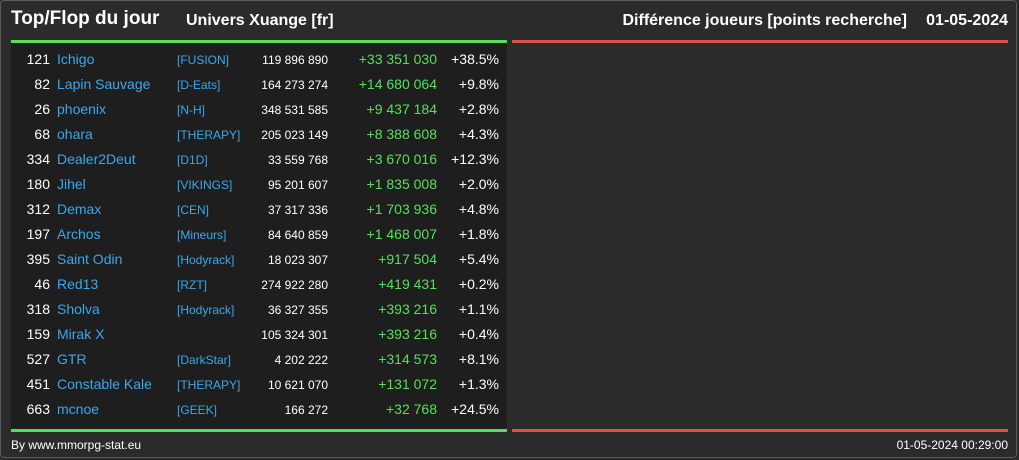  I want to click on player-name-link: ohara, so click(75, 134).